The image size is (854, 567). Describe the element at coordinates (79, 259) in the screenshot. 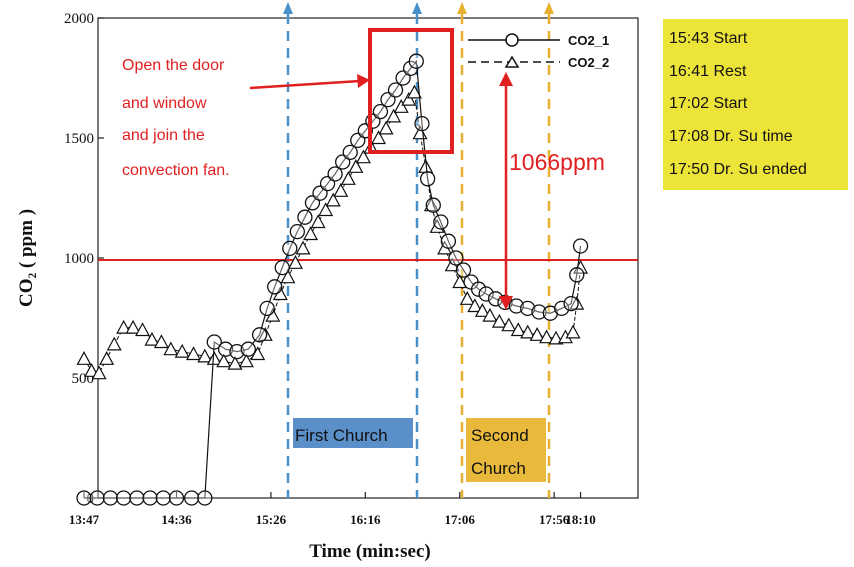

I see `y-tick-label: 1000` at that location.